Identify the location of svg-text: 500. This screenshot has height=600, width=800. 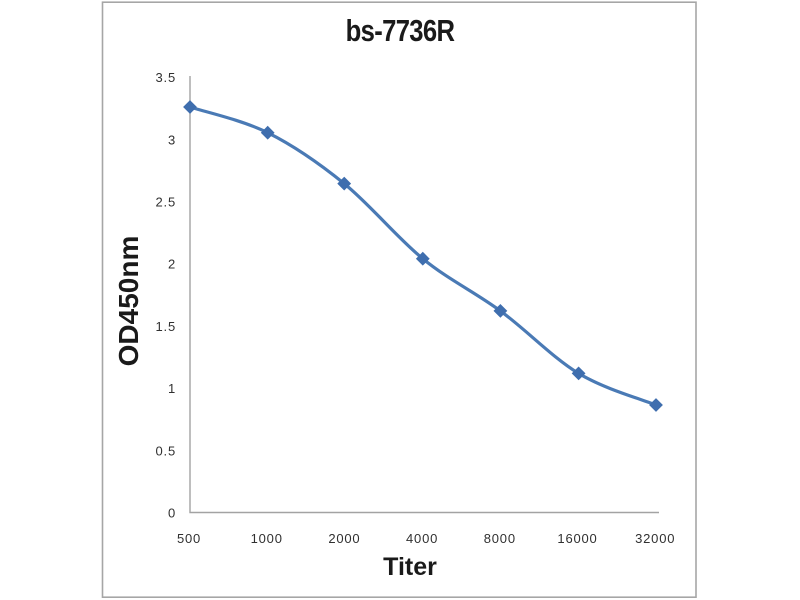
(189, 538).